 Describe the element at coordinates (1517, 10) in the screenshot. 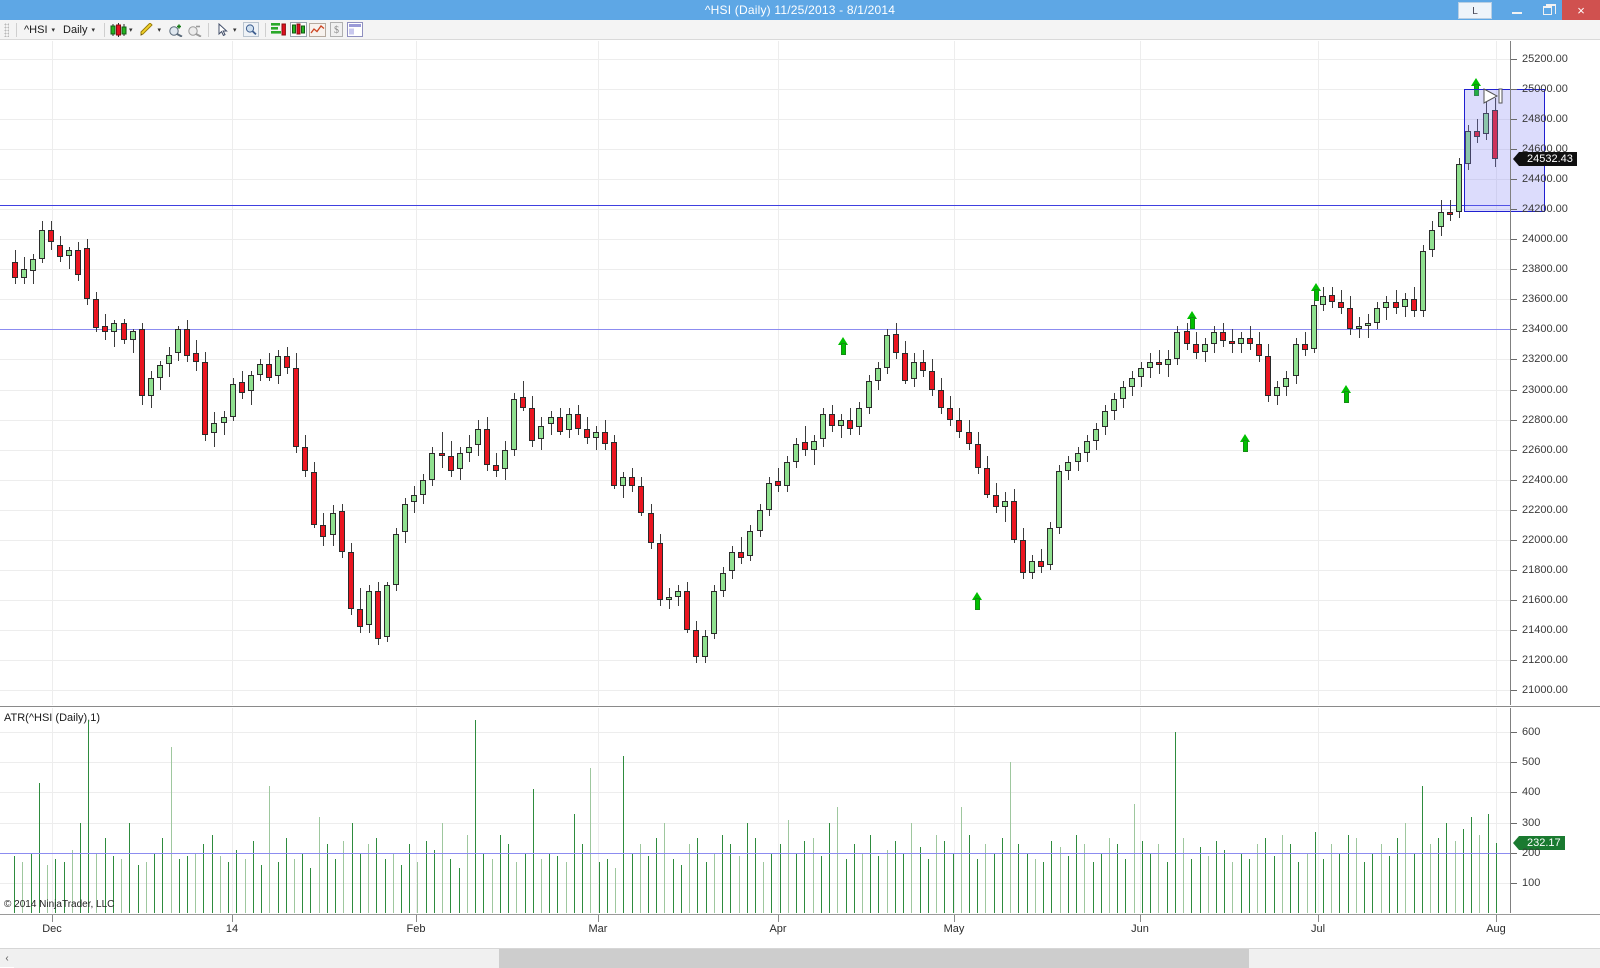

I see `minimize-button` at that location.